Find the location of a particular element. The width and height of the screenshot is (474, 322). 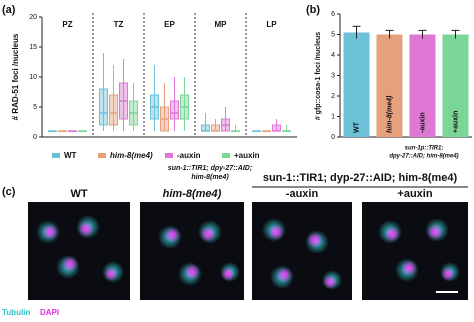

column-label: -auxin is located at coordinates (302, 194).